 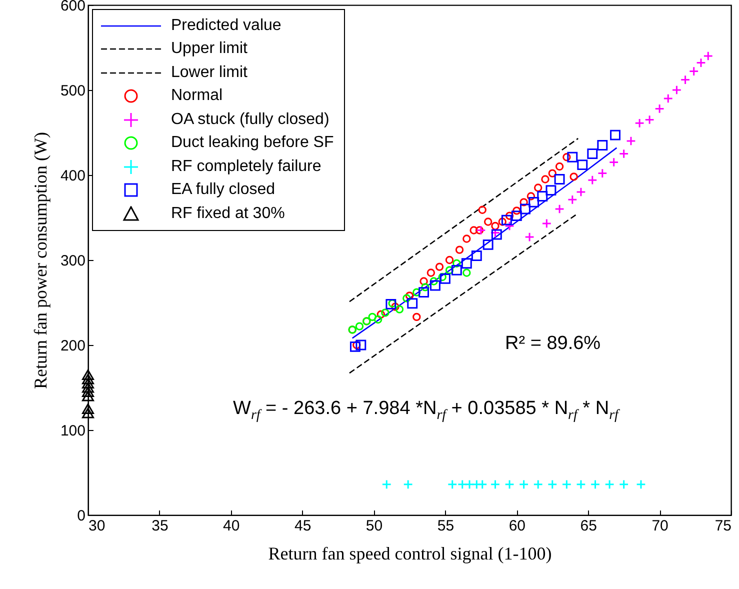 What do you see at coordinates (197, 96) in the screenshot?
I see `legend-label: Normal` at bounding box center [197, 96].